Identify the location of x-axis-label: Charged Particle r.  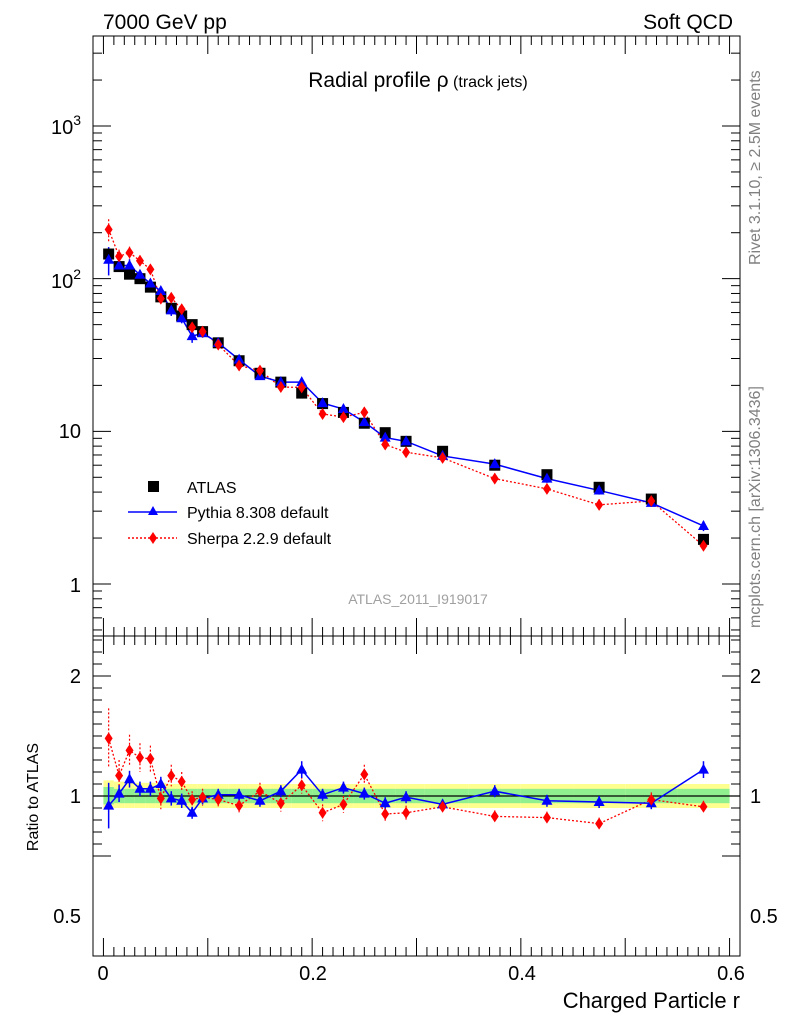
(651, 1000).